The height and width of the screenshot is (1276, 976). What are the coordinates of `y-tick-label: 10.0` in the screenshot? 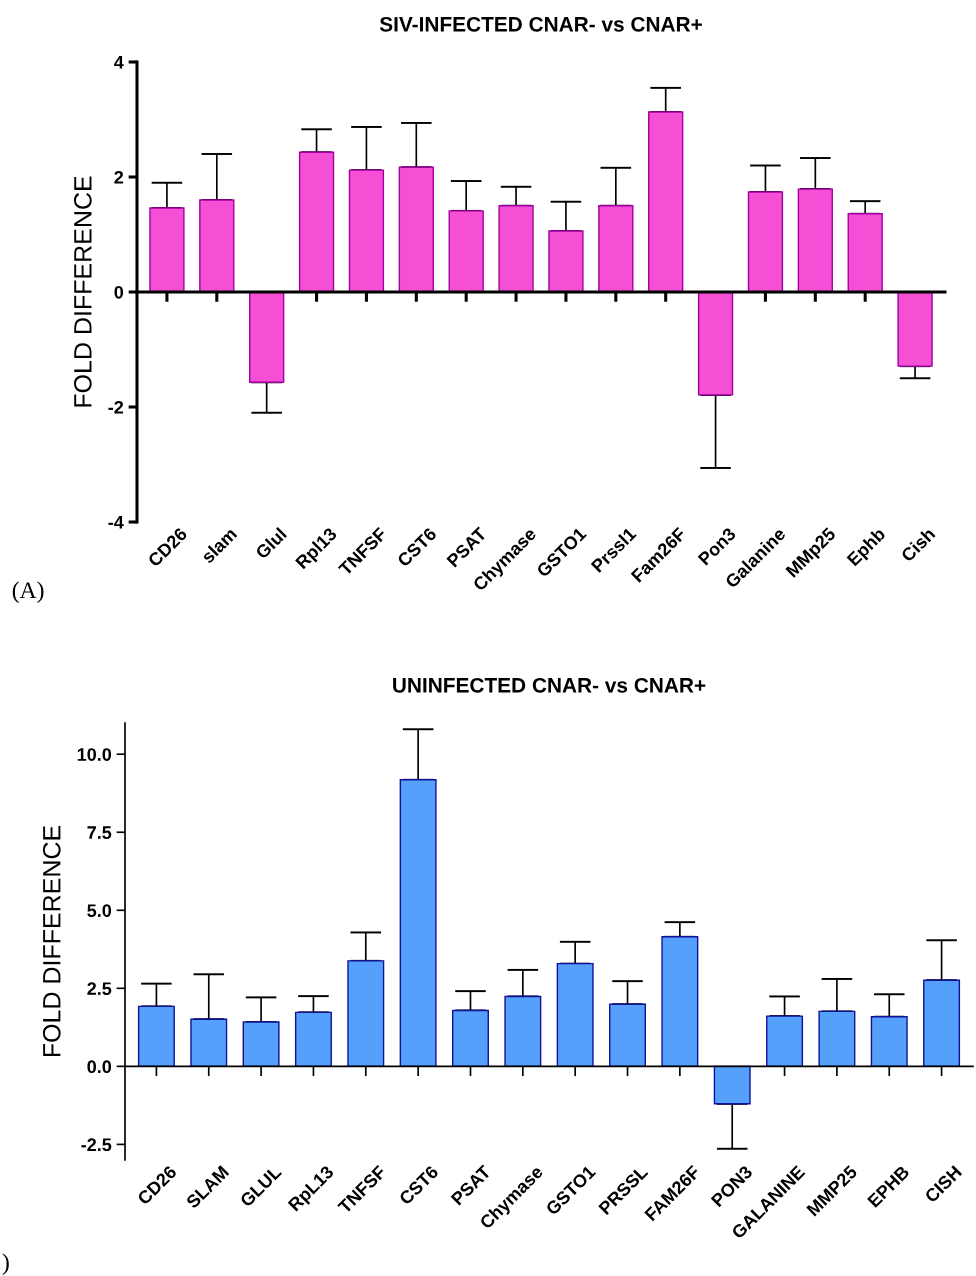 It's located at (94, 754).